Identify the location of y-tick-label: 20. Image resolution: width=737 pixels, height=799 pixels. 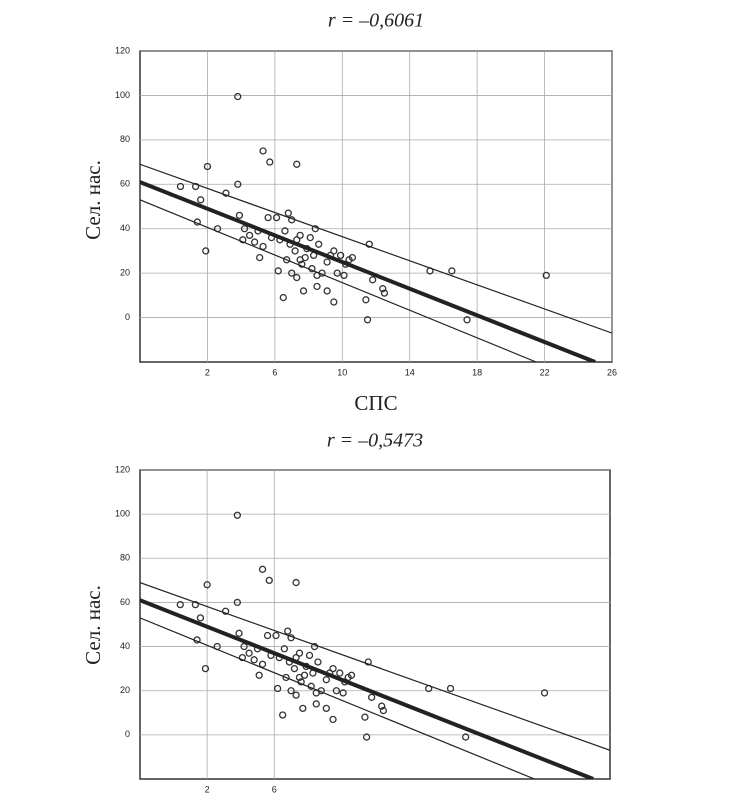
(125, 690).